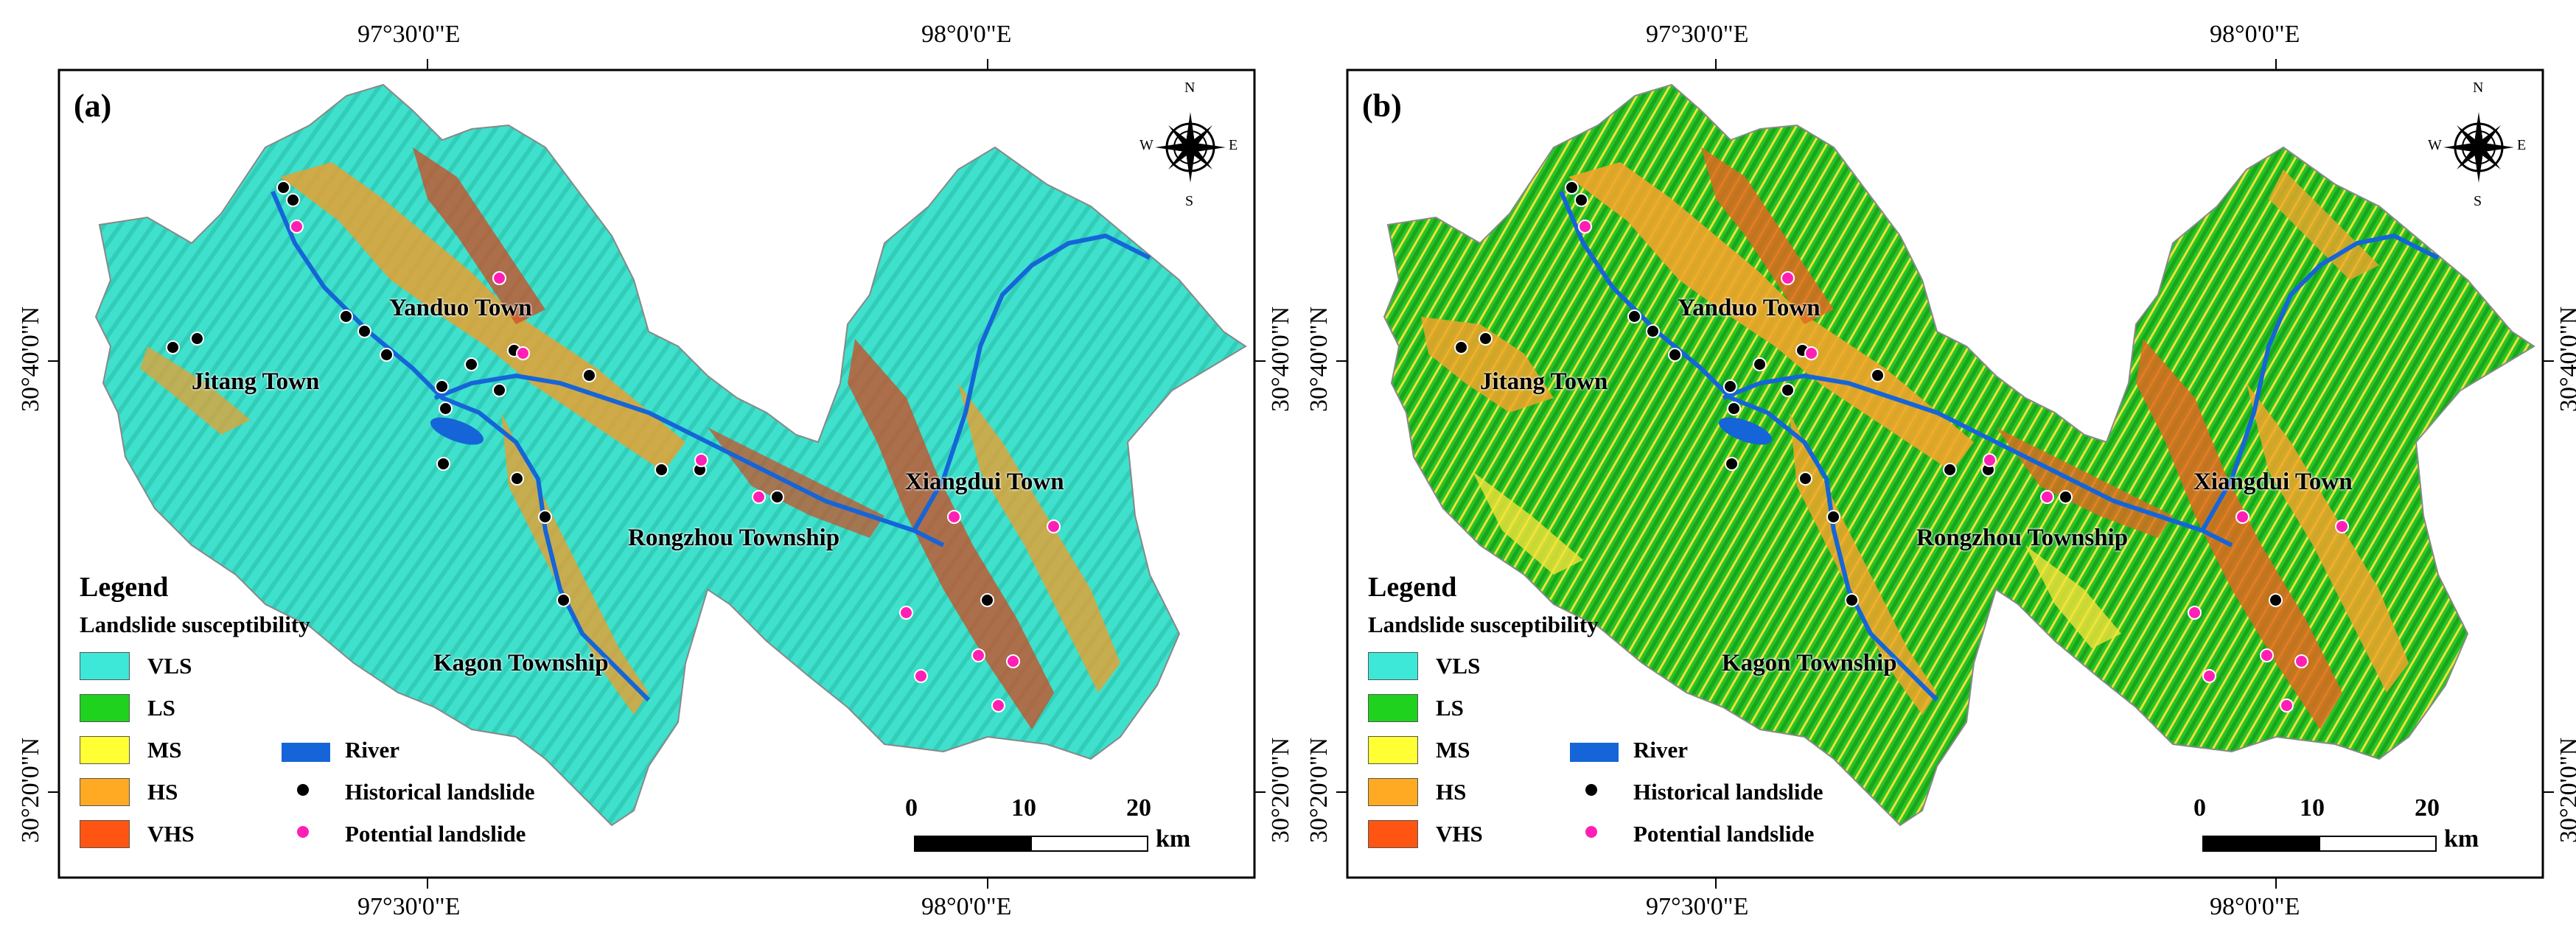 The height and width of the screenshot is (938, 2576). What do you see at coordinates (521, 663) in the screenshot?
I see `town-kagon: Kagon Township` at bounding box center [521, 663].